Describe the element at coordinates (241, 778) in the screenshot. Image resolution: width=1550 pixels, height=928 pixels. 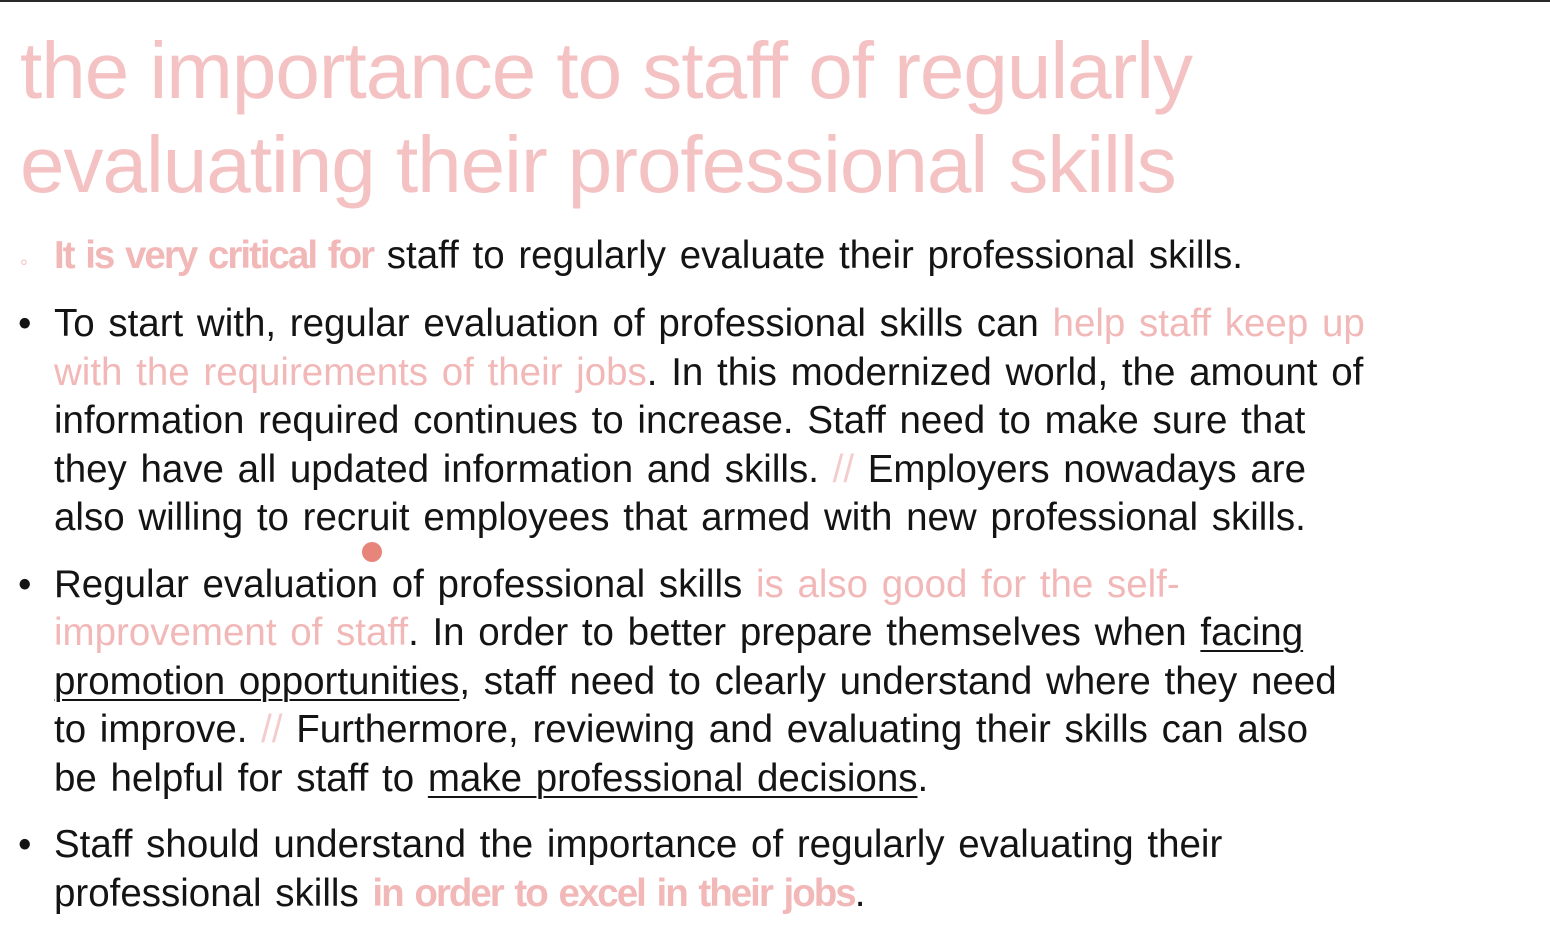
I see `text-run: be helpful for staff to` at that location.